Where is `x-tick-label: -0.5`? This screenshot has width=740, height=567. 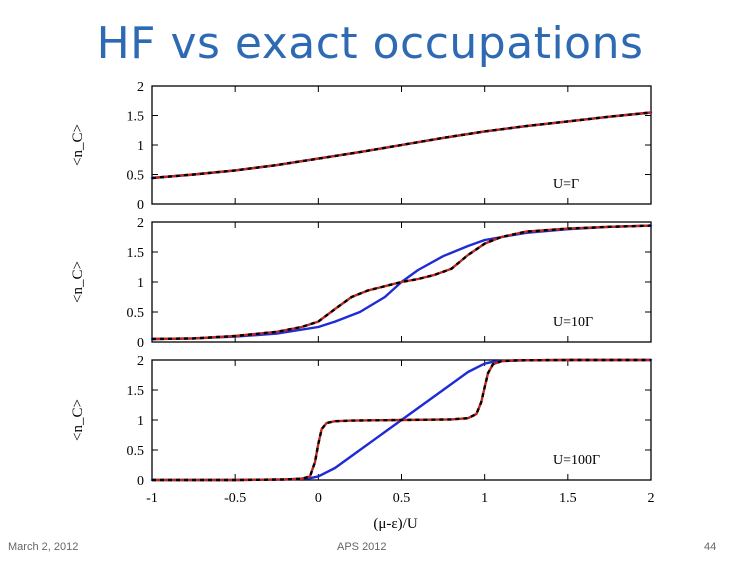 x-tick-label: -0.5 is located at coordinates (235, 498).